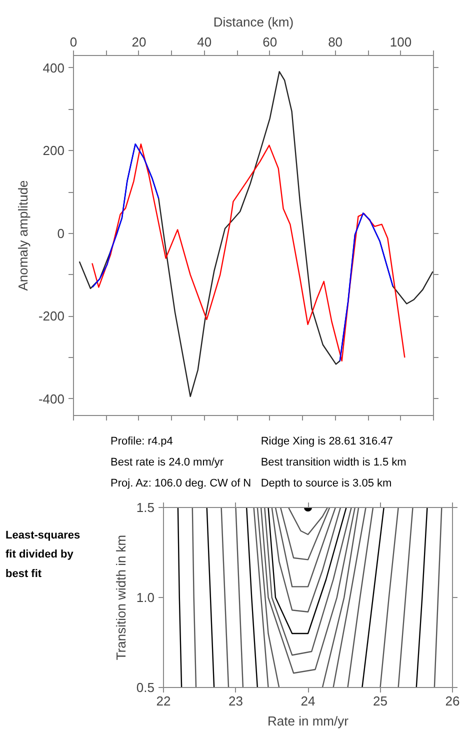 This screenshot has height=745, width=467. I want to click on x-tick-label: 80, so click(335, 42).